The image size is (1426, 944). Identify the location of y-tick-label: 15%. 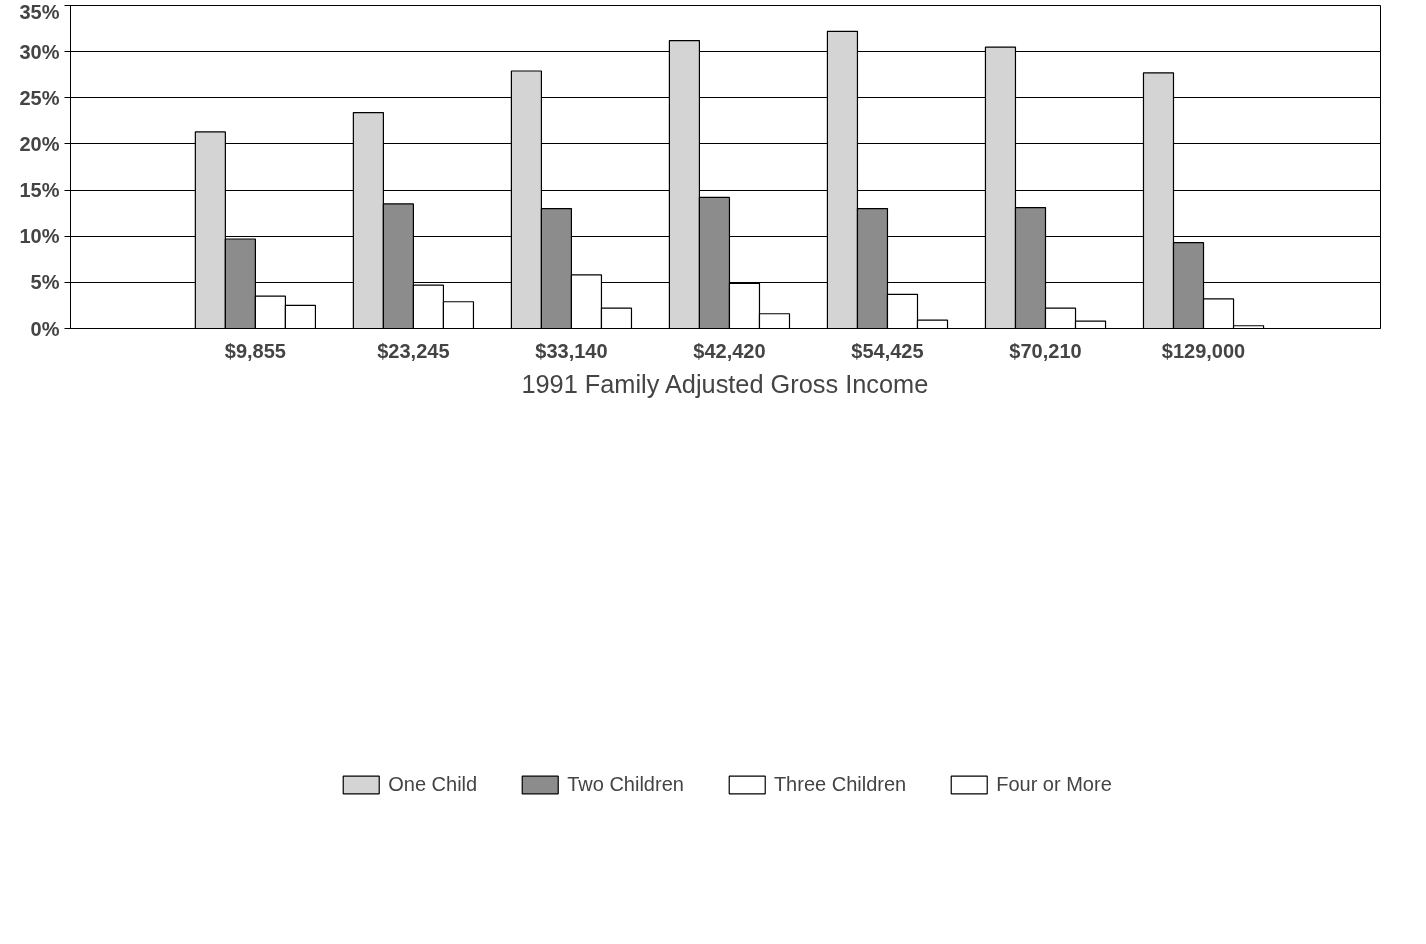
(39, 190).